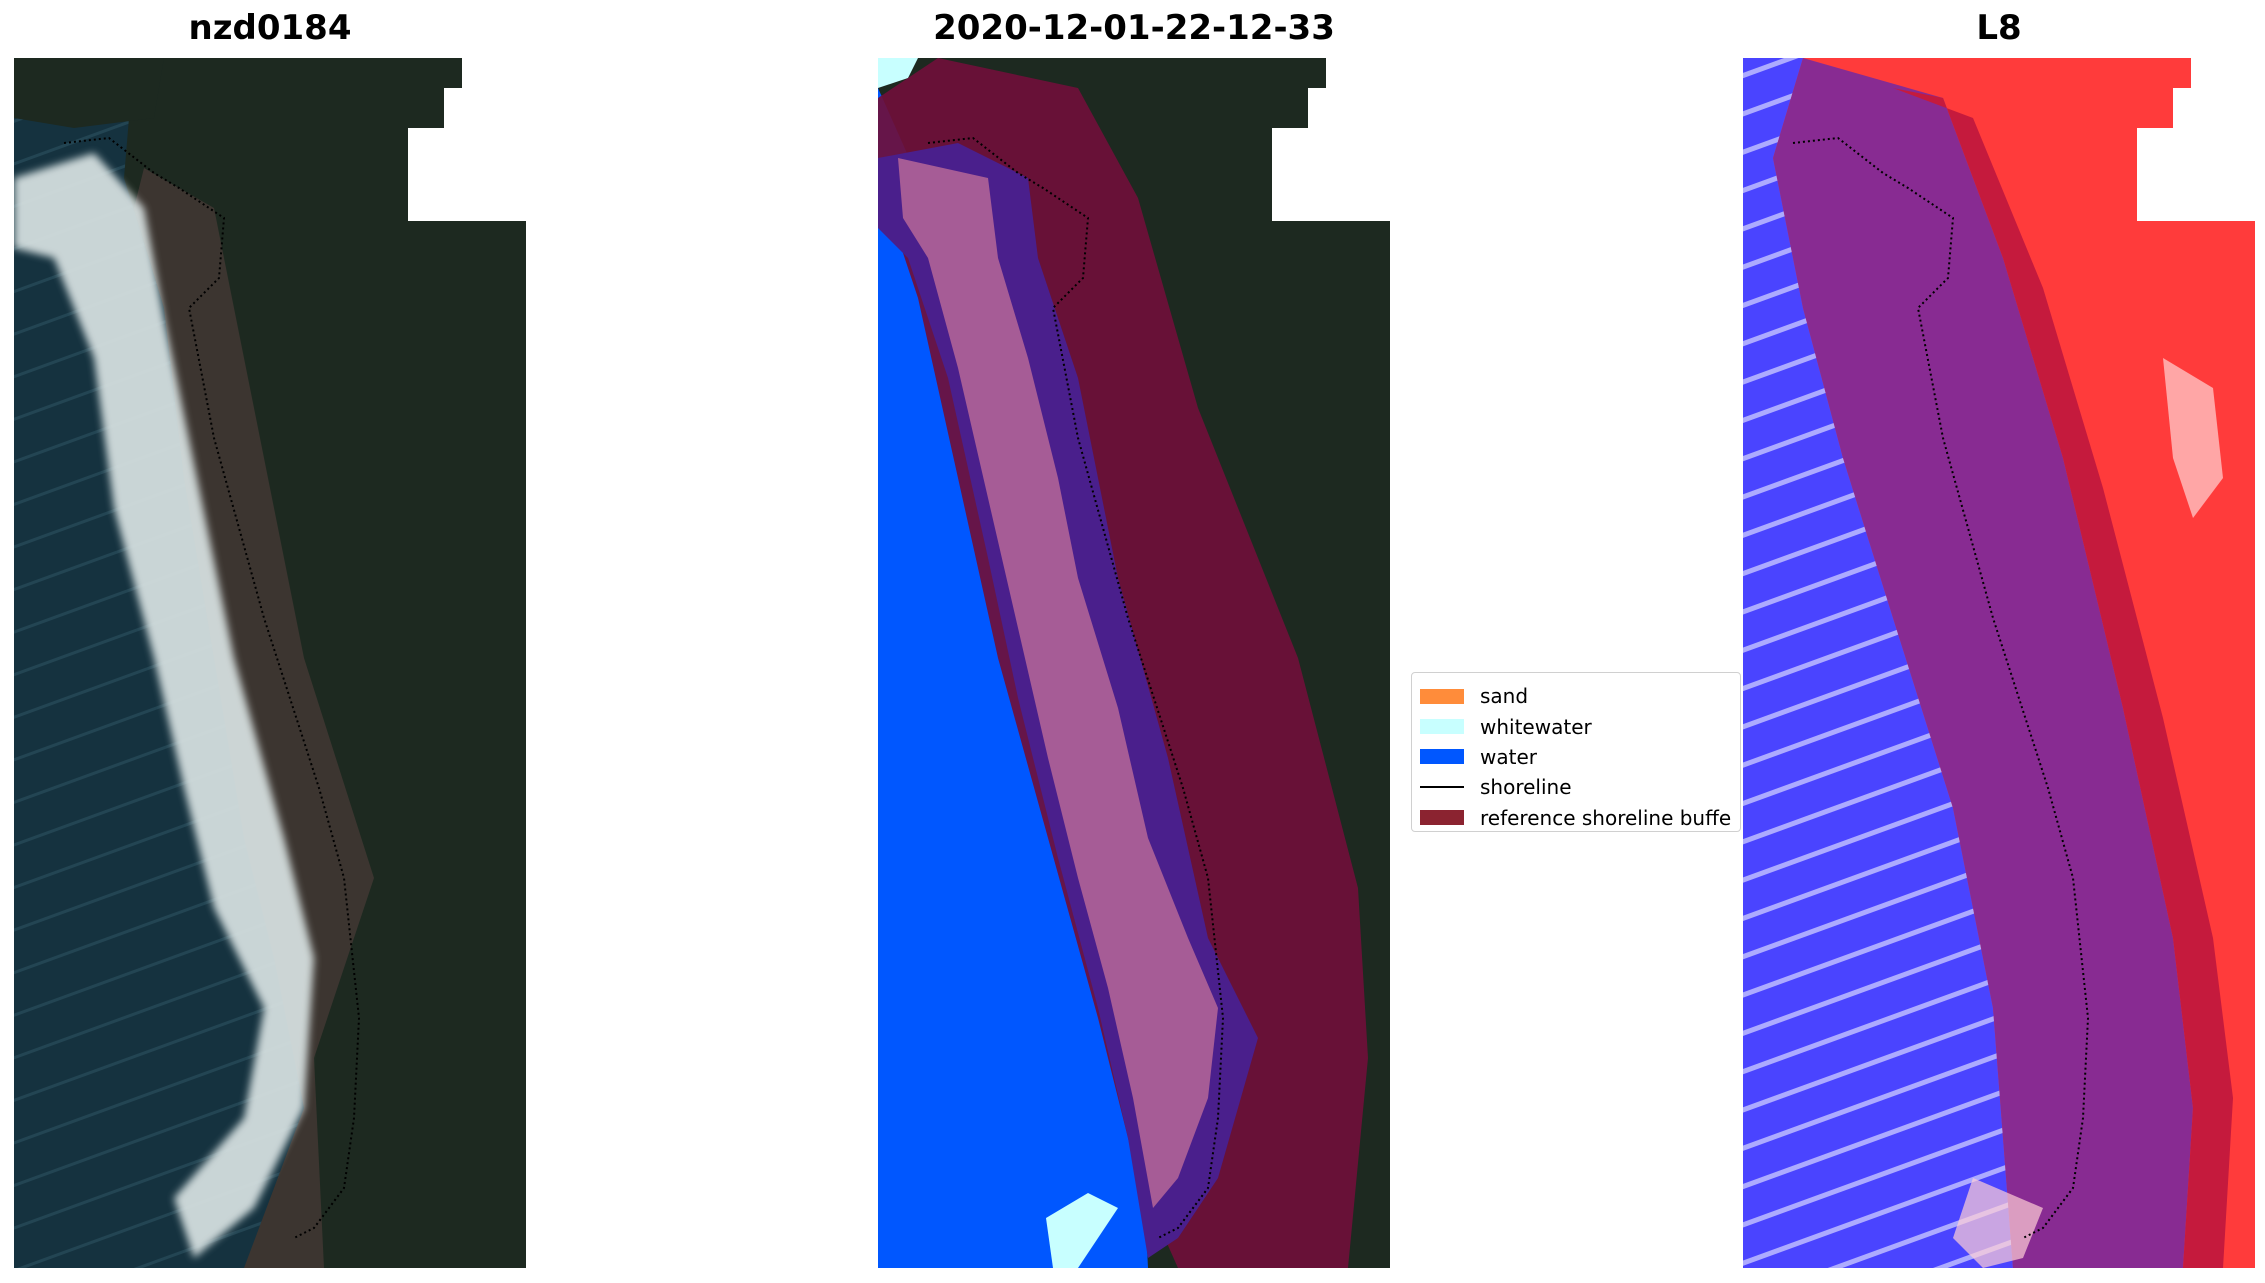  I want to click on panel-title-index: L8, so click(1999, 28).